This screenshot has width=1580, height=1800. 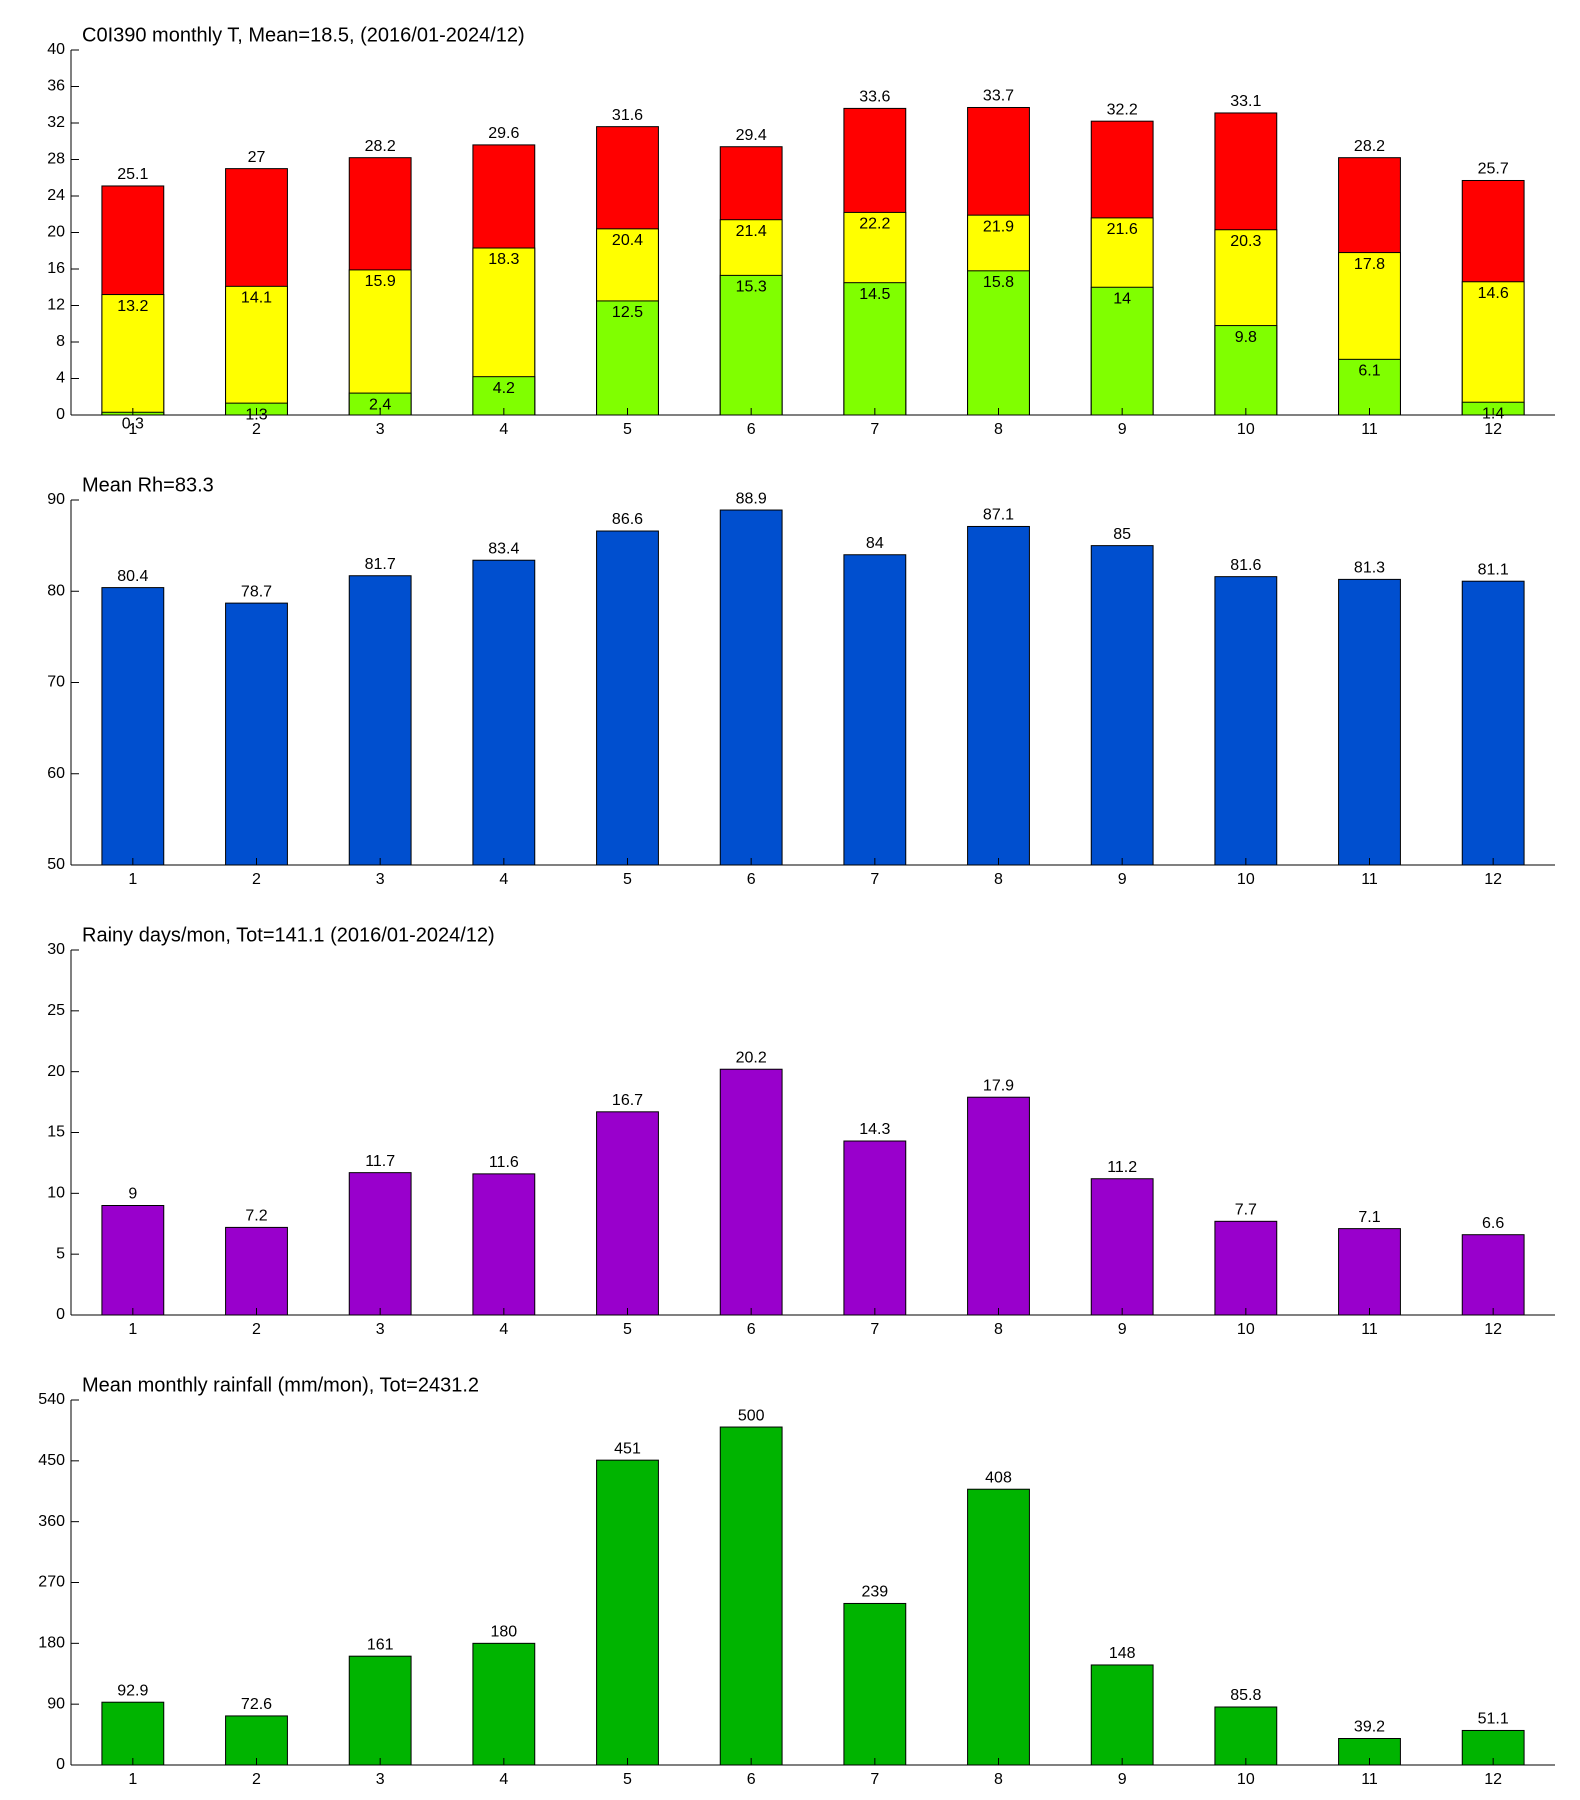 I want to click on value-label: 78.7, so click(x=256, y=591).